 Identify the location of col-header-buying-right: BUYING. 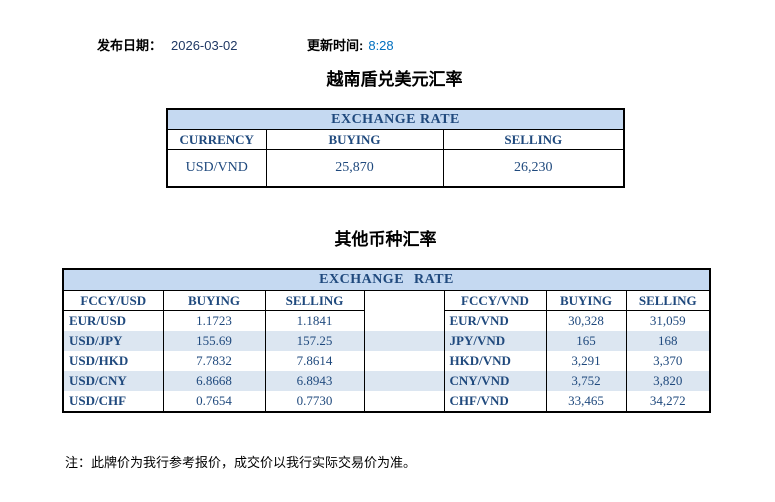
(586, 300).